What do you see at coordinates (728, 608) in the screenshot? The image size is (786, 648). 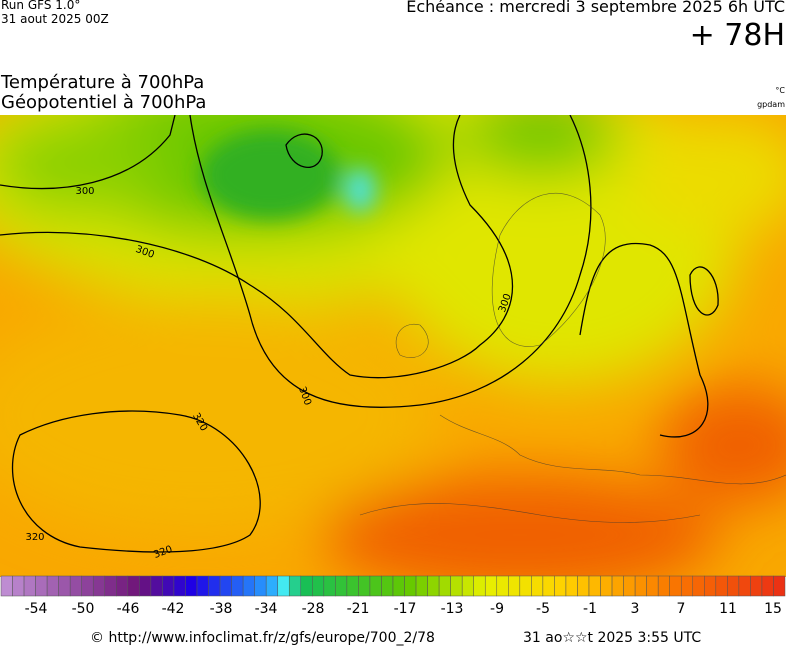 I see `colorbar-label: 11` at bounding box center [728, 608].